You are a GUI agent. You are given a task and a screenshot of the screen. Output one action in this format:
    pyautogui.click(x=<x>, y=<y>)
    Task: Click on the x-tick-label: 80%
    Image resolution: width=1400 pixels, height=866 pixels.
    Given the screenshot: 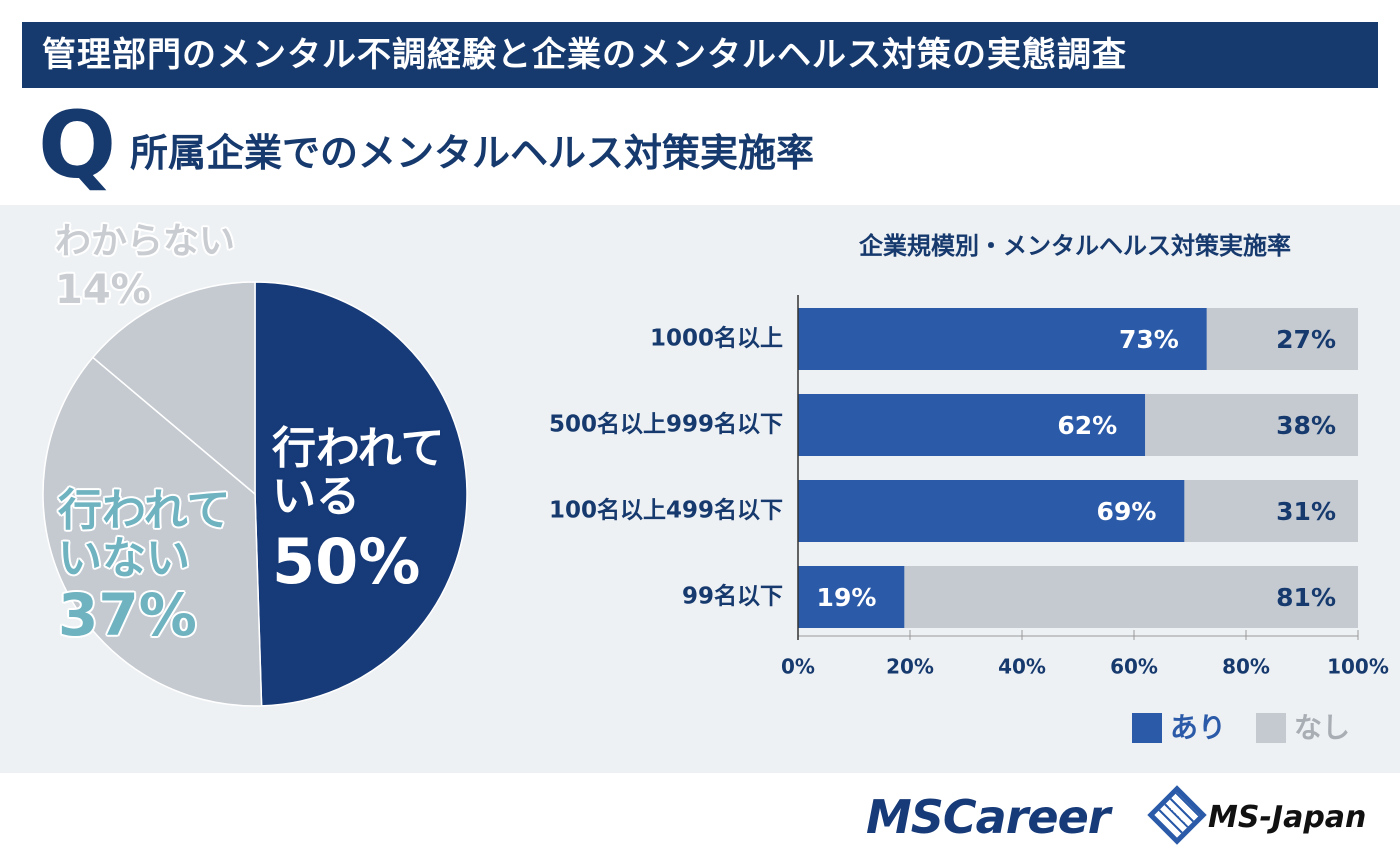 What is the action you would take?
    pyautogui.click(x=1246, y=667)
    